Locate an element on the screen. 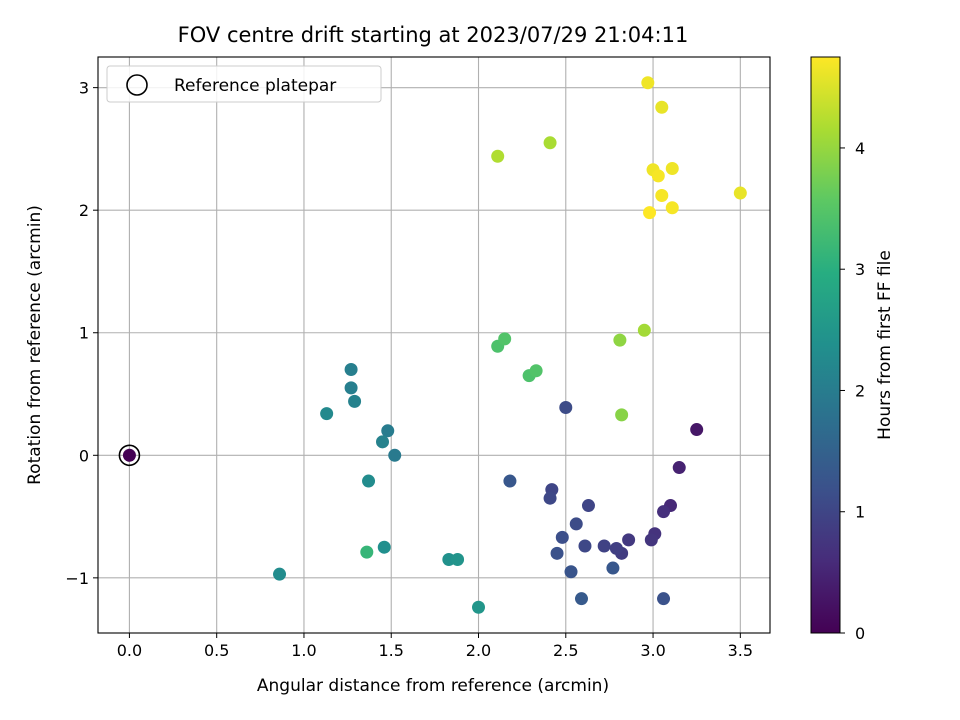 The image size is (960, 720). y-tick-label-4: 3 is located at coordinates (84, 88).